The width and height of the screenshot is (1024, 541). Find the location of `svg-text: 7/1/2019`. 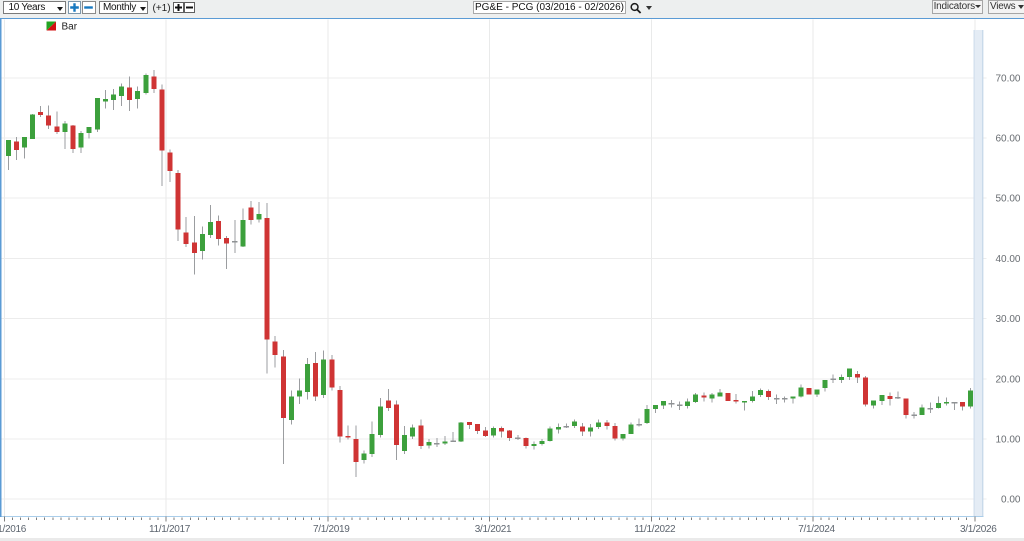

svg-text: 7/1/2019 is located at coordinates (331, 529).